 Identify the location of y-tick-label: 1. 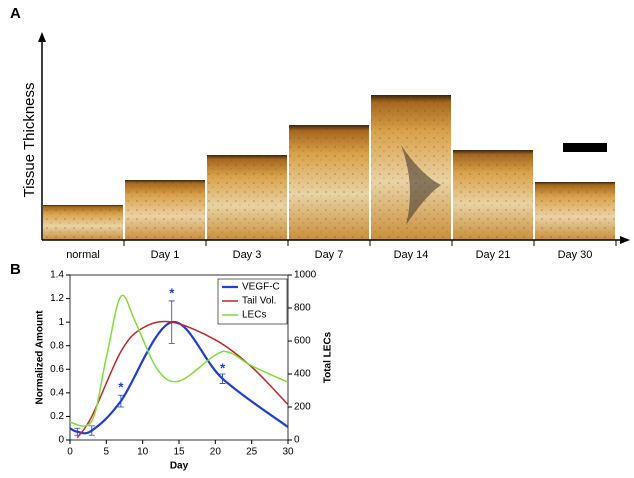
(61, 322).